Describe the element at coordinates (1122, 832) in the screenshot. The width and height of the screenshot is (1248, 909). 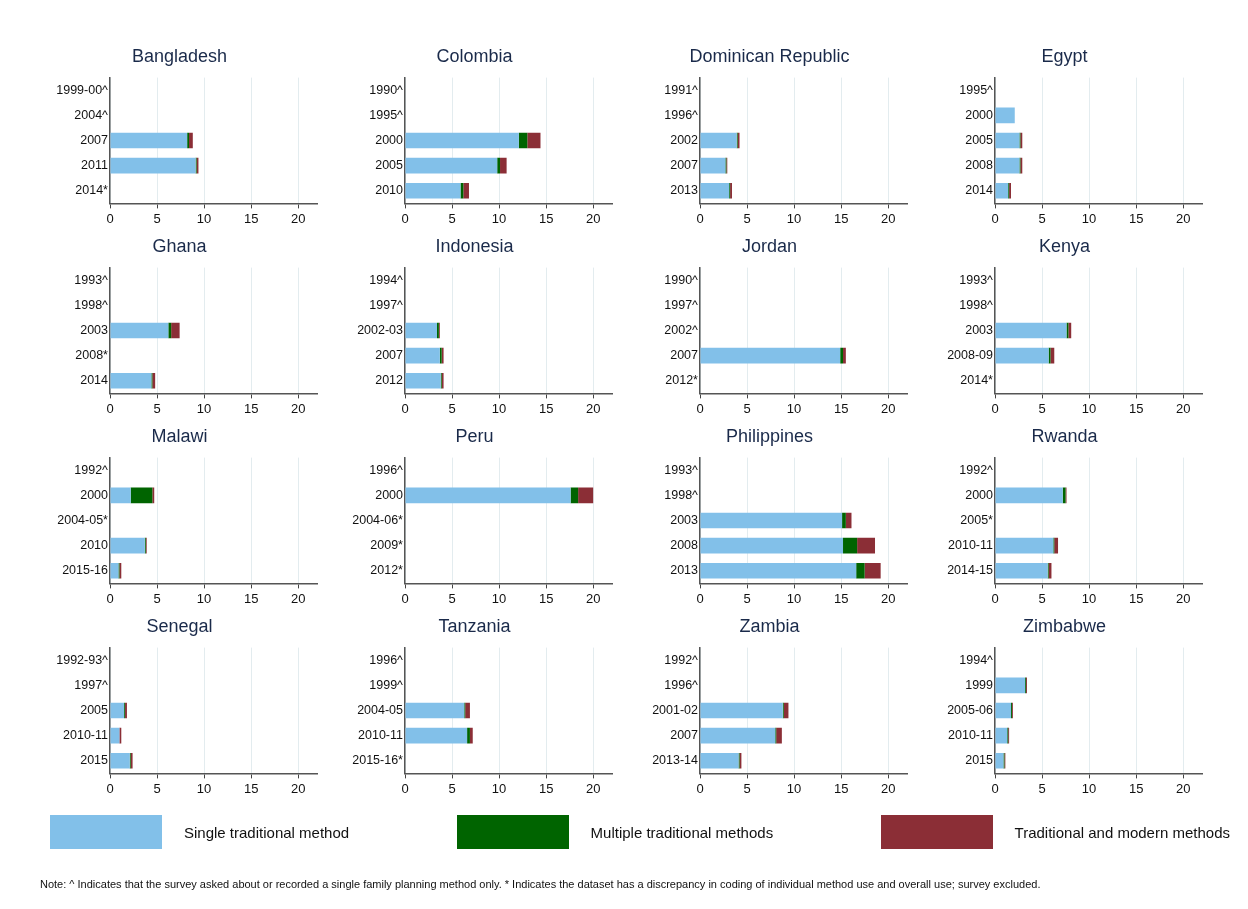
I see `text: Traditional and modern methods` at that location.